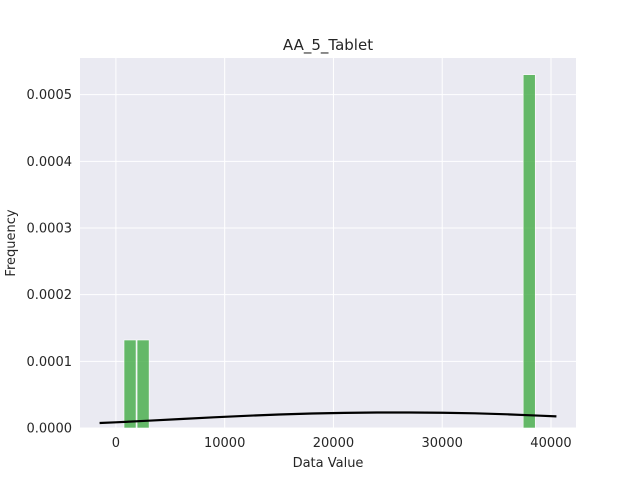 The height and width of the screenshot is (480, 640). What do you see at coordinates (333, 443) in the screenshot?
I see `x-tick-label: 20000` at bounding box center [333, 443].